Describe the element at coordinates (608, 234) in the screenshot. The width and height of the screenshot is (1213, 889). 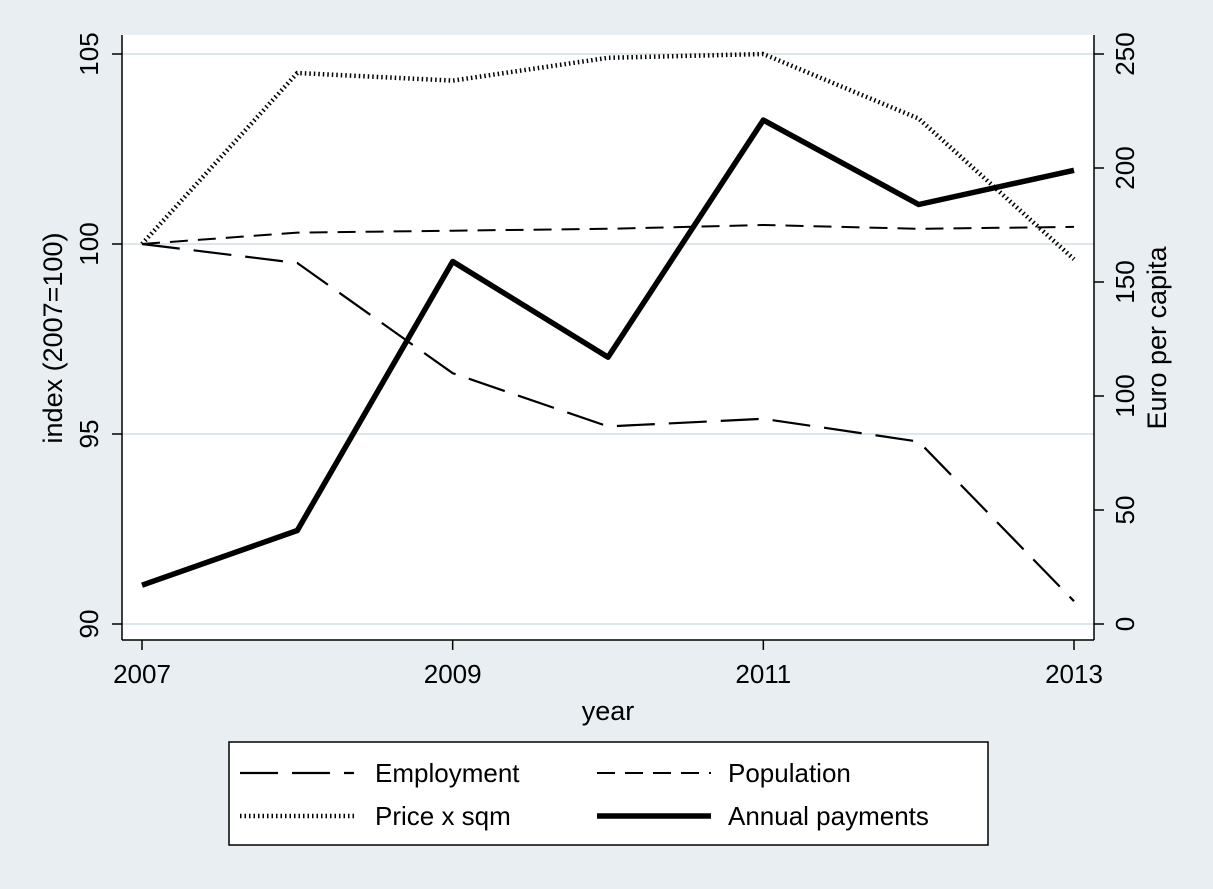
I see `series-line-population` at that location.